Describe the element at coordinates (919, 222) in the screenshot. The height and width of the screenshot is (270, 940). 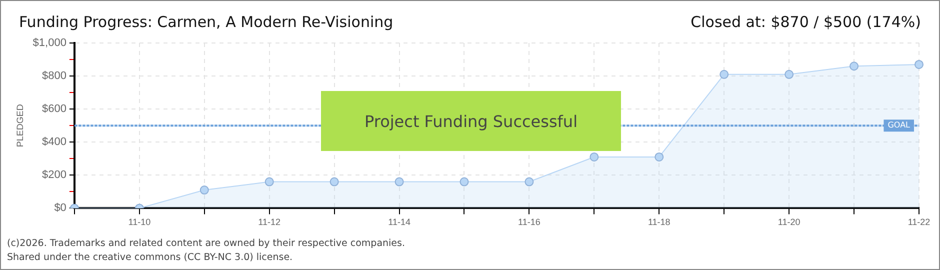
I see `x-tick-label: 11-22` at that location.